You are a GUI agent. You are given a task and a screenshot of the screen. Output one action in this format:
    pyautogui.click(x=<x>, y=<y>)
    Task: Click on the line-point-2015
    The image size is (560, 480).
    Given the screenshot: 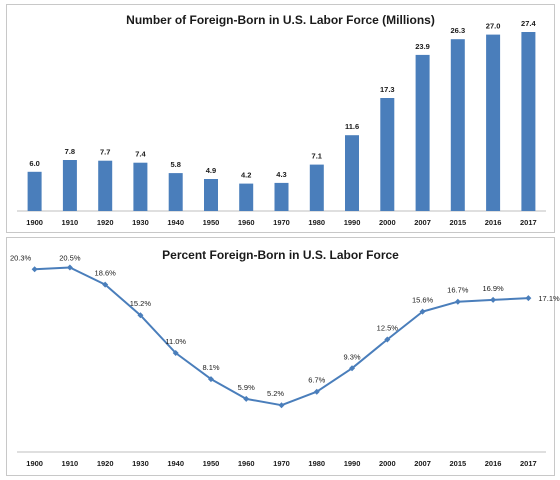 What is the action you would take?
    pyautogui.click(x=457, y=301)
    